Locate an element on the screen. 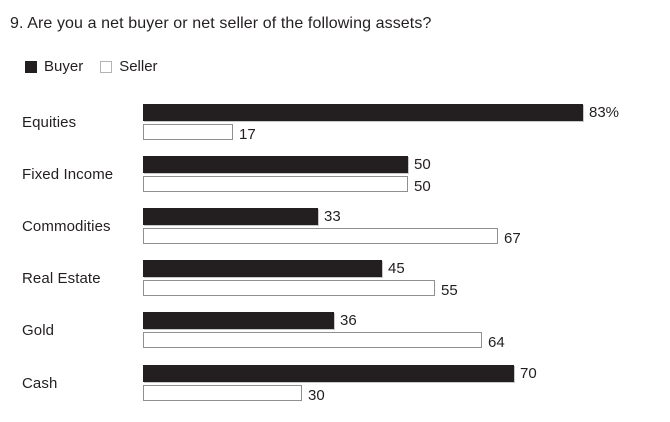 The height and width of the screenshot is (422, 670). chart-row-gold: Gold 36 64 is located at coordinates (335, 331).